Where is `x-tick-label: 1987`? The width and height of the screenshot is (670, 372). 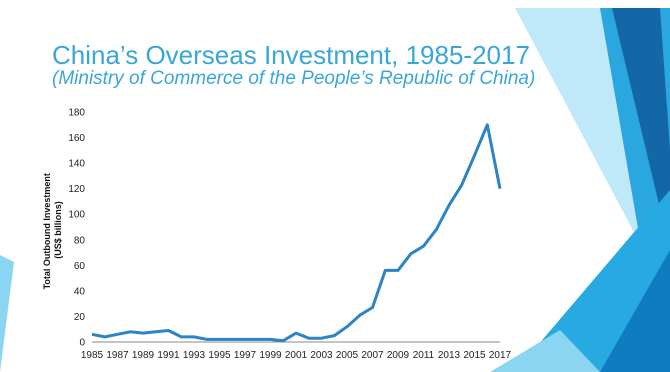
x-tick-label: 1987 is located at coordinates (117, 355).